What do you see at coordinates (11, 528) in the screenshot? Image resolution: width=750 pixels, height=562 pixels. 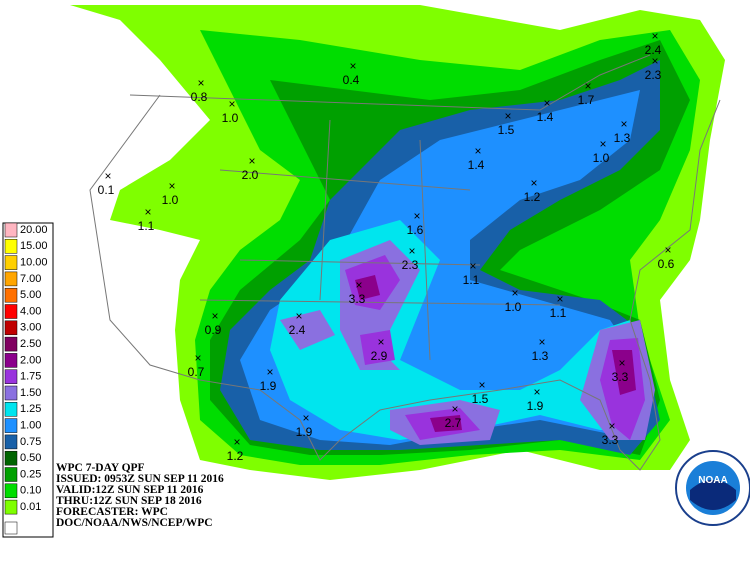 I see `legend-swatch-blank` at bounding box center [11, 528].